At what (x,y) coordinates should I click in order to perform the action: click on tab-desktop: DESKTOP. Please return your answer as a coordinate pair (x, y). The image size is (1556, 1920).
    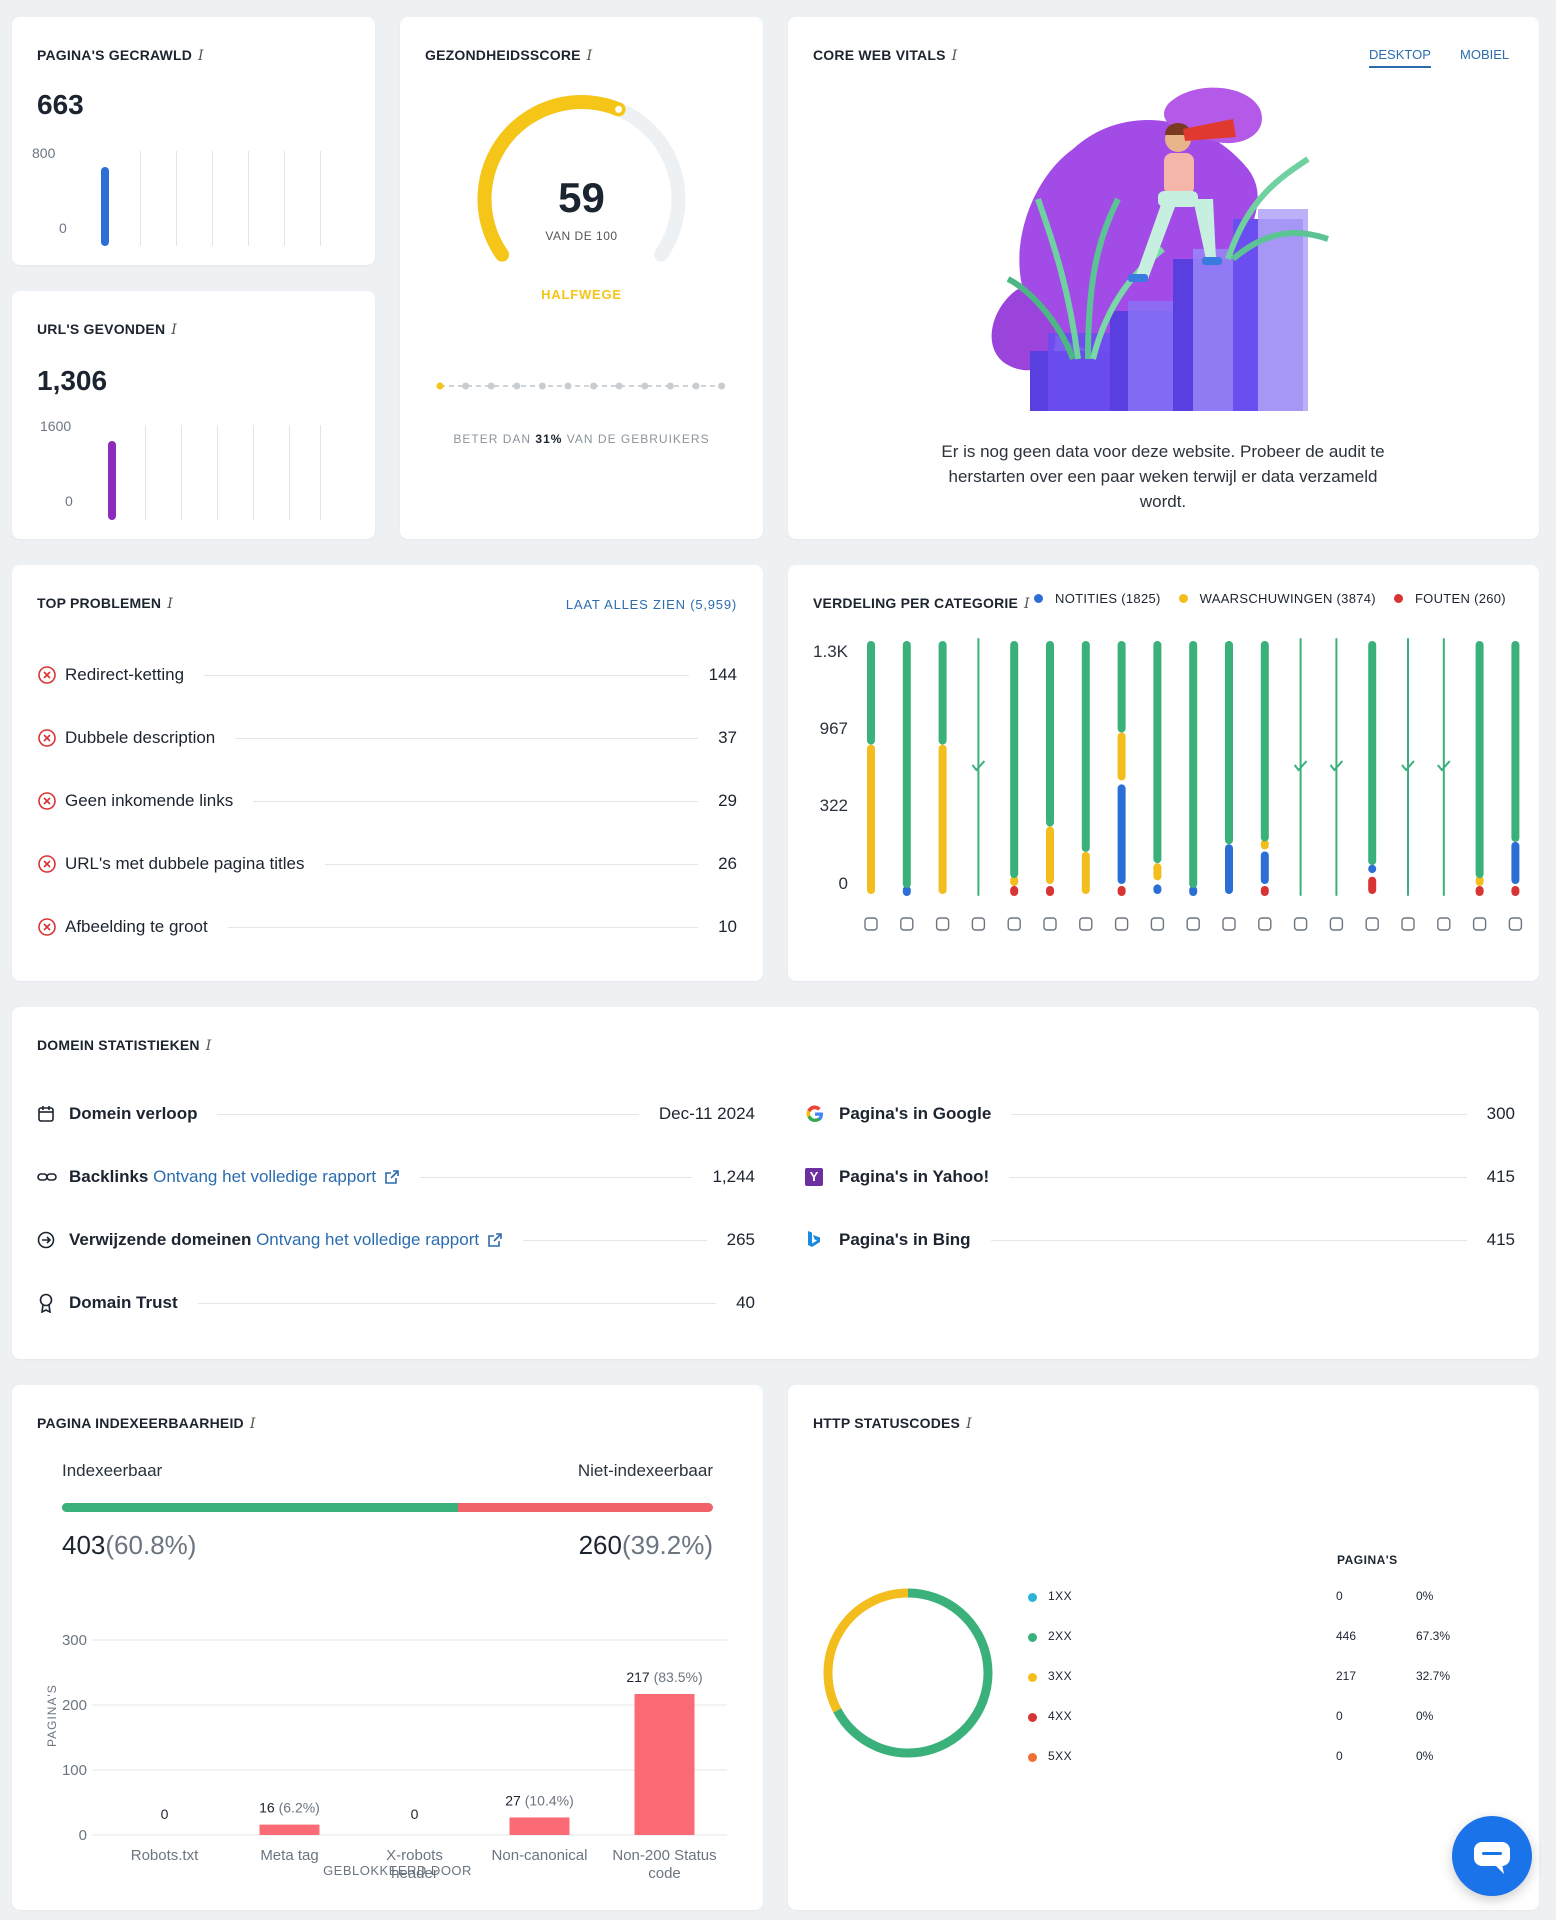
    Looking at the image, I should click on (1400, 57).